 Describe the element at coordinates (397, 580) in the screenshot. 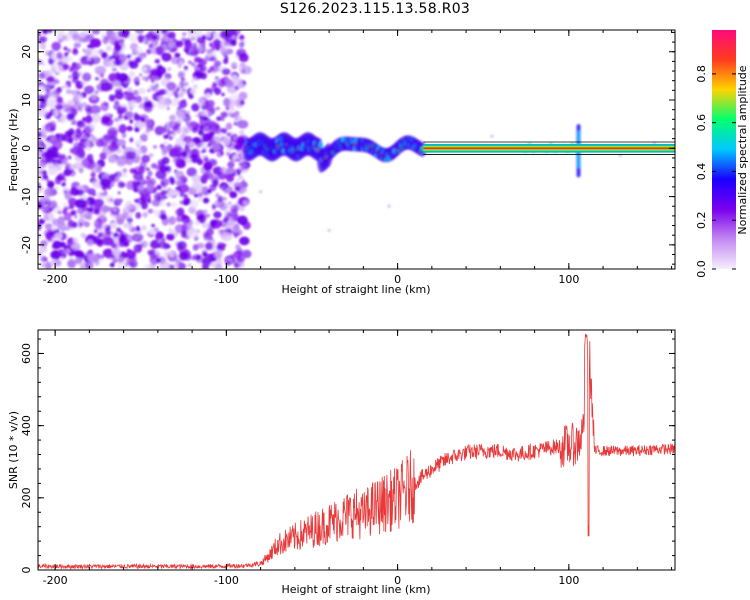

I see `snr-x-tick-label: 0` at that location.